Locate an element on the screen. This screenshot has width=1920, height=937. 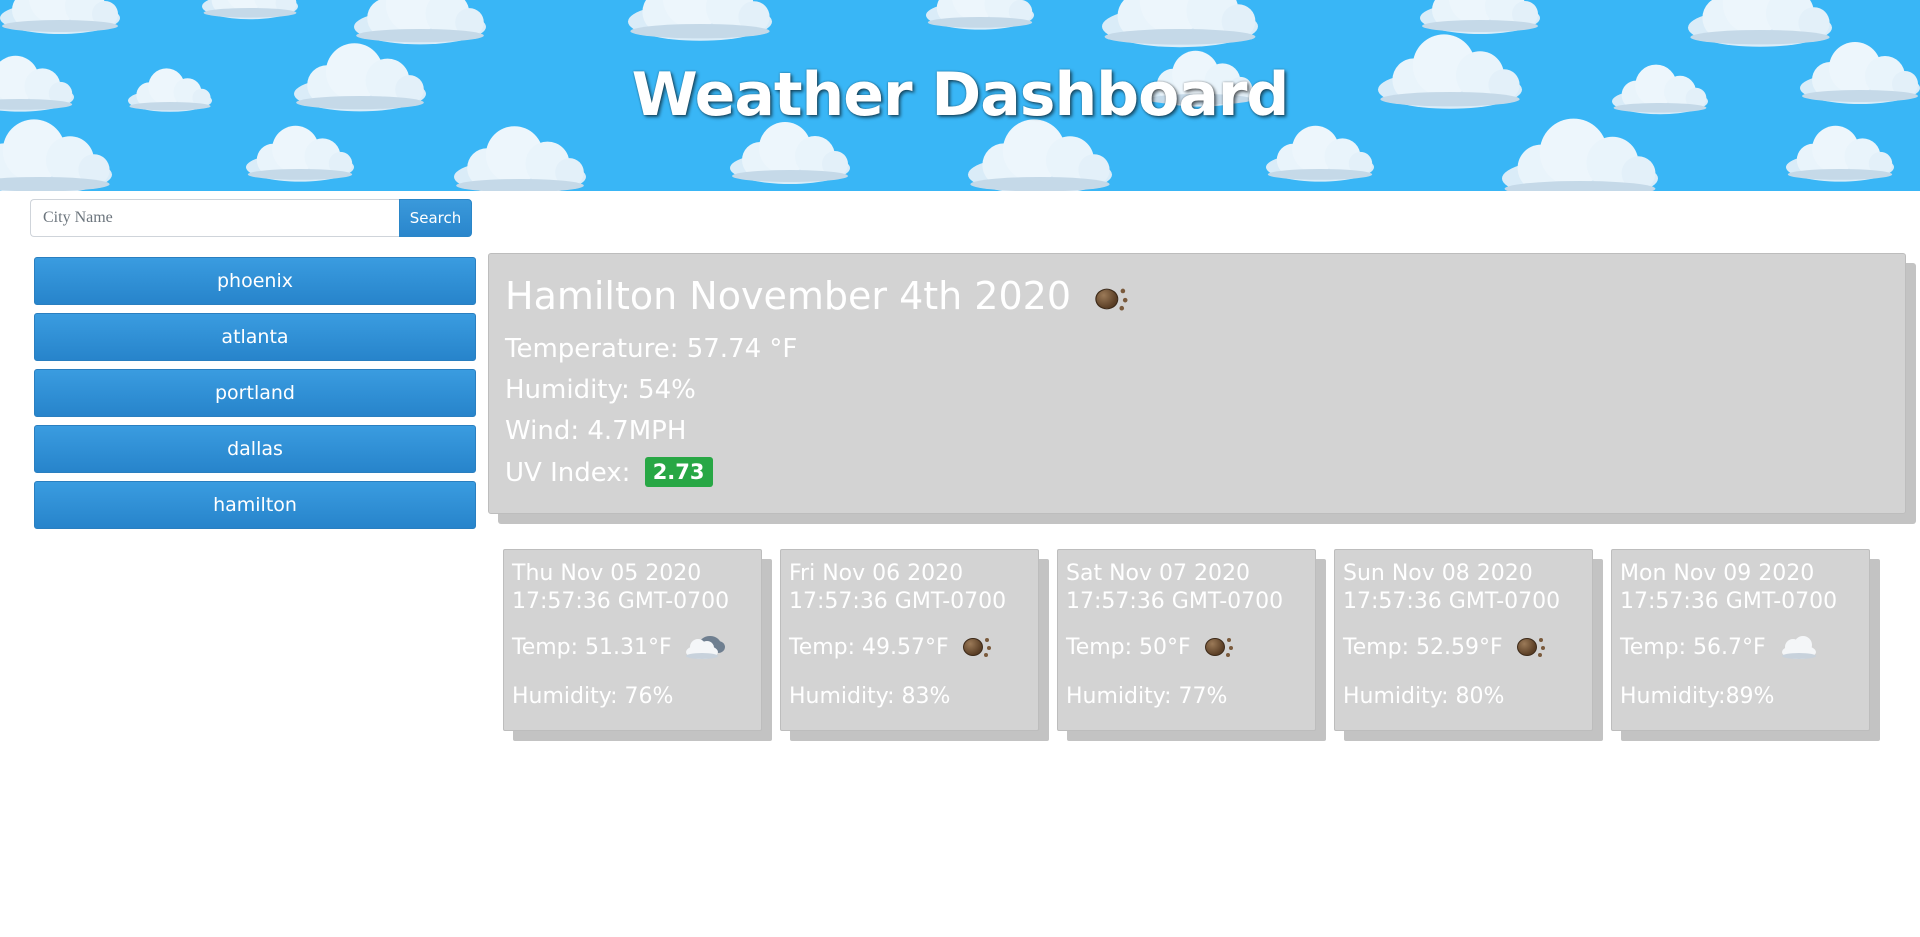
forecast-temp-row: Temp: 50°F is located at coordinates (1186, 647).